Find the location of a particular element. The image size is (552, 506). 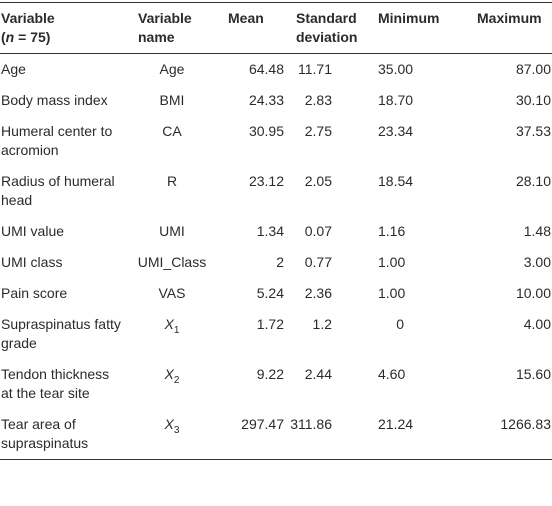

table-cell: X2 is located at coordinates (172, 384).